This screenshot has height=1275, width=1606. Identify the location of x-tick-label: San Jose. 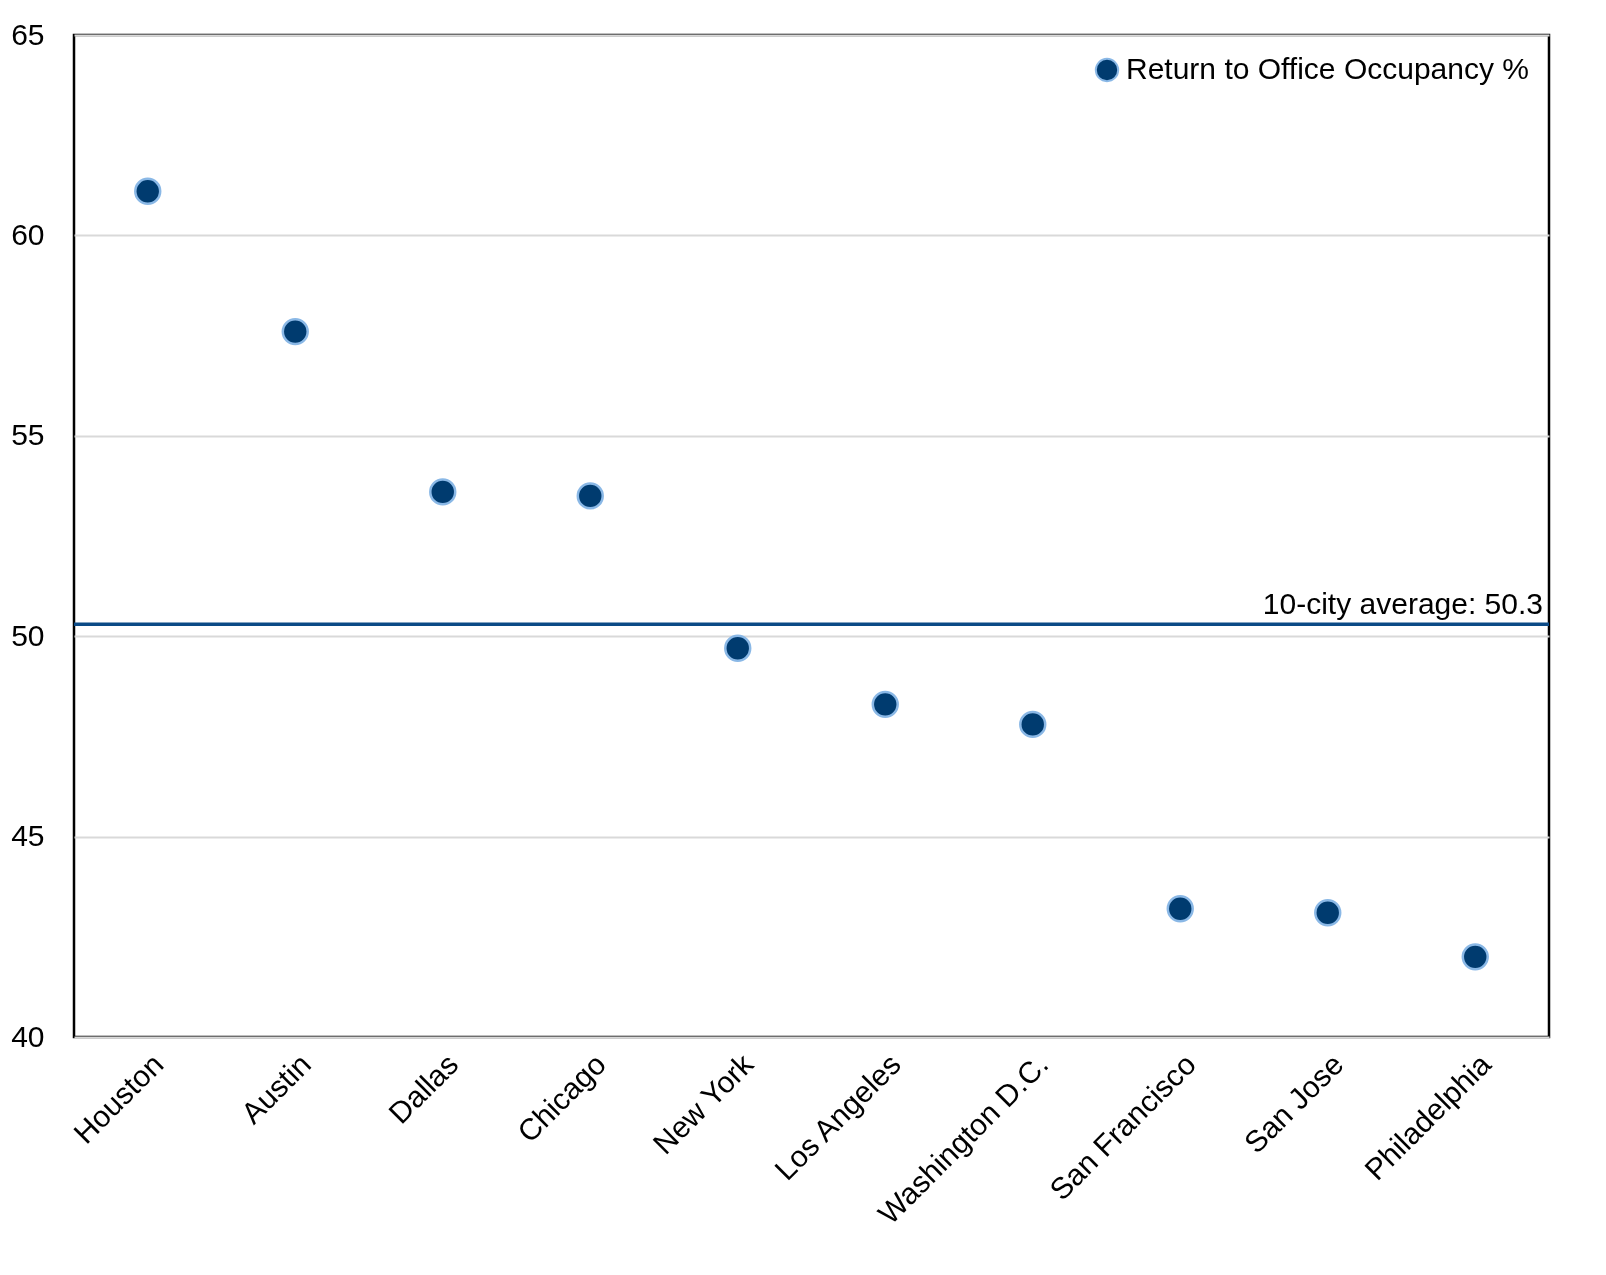
(1293, 1103).